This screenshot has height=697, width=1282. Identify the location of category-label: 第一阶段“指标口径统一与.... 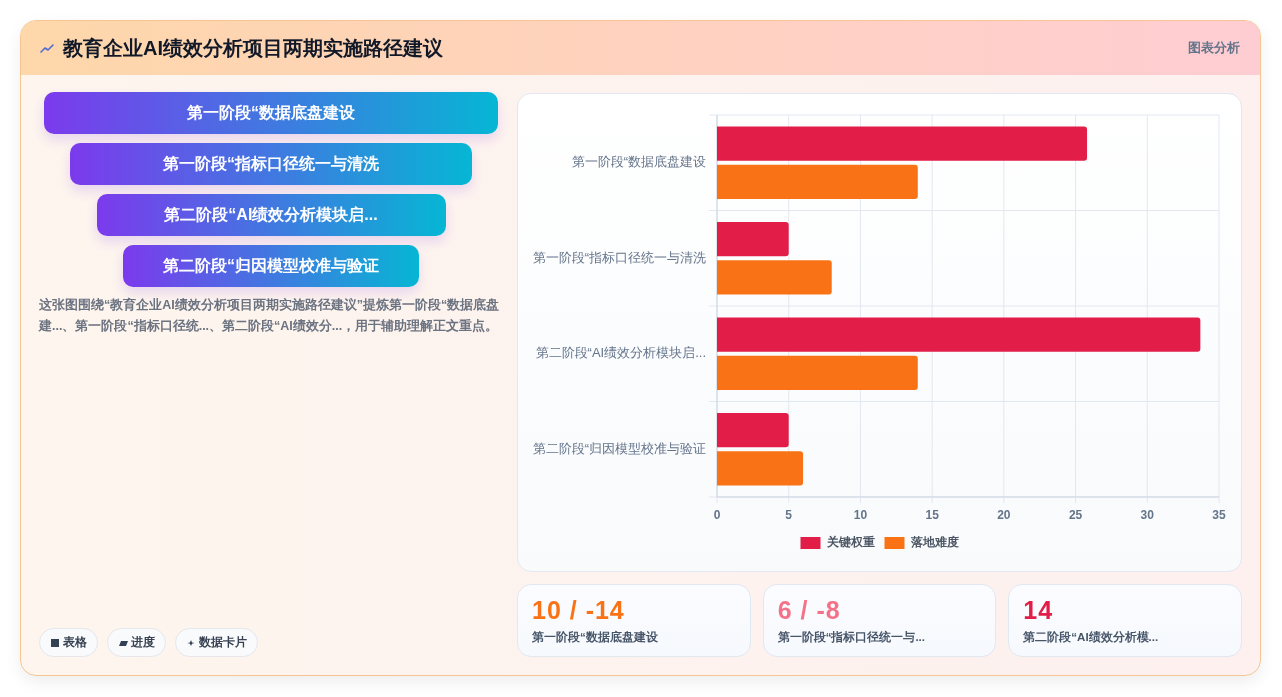
(851, 637).